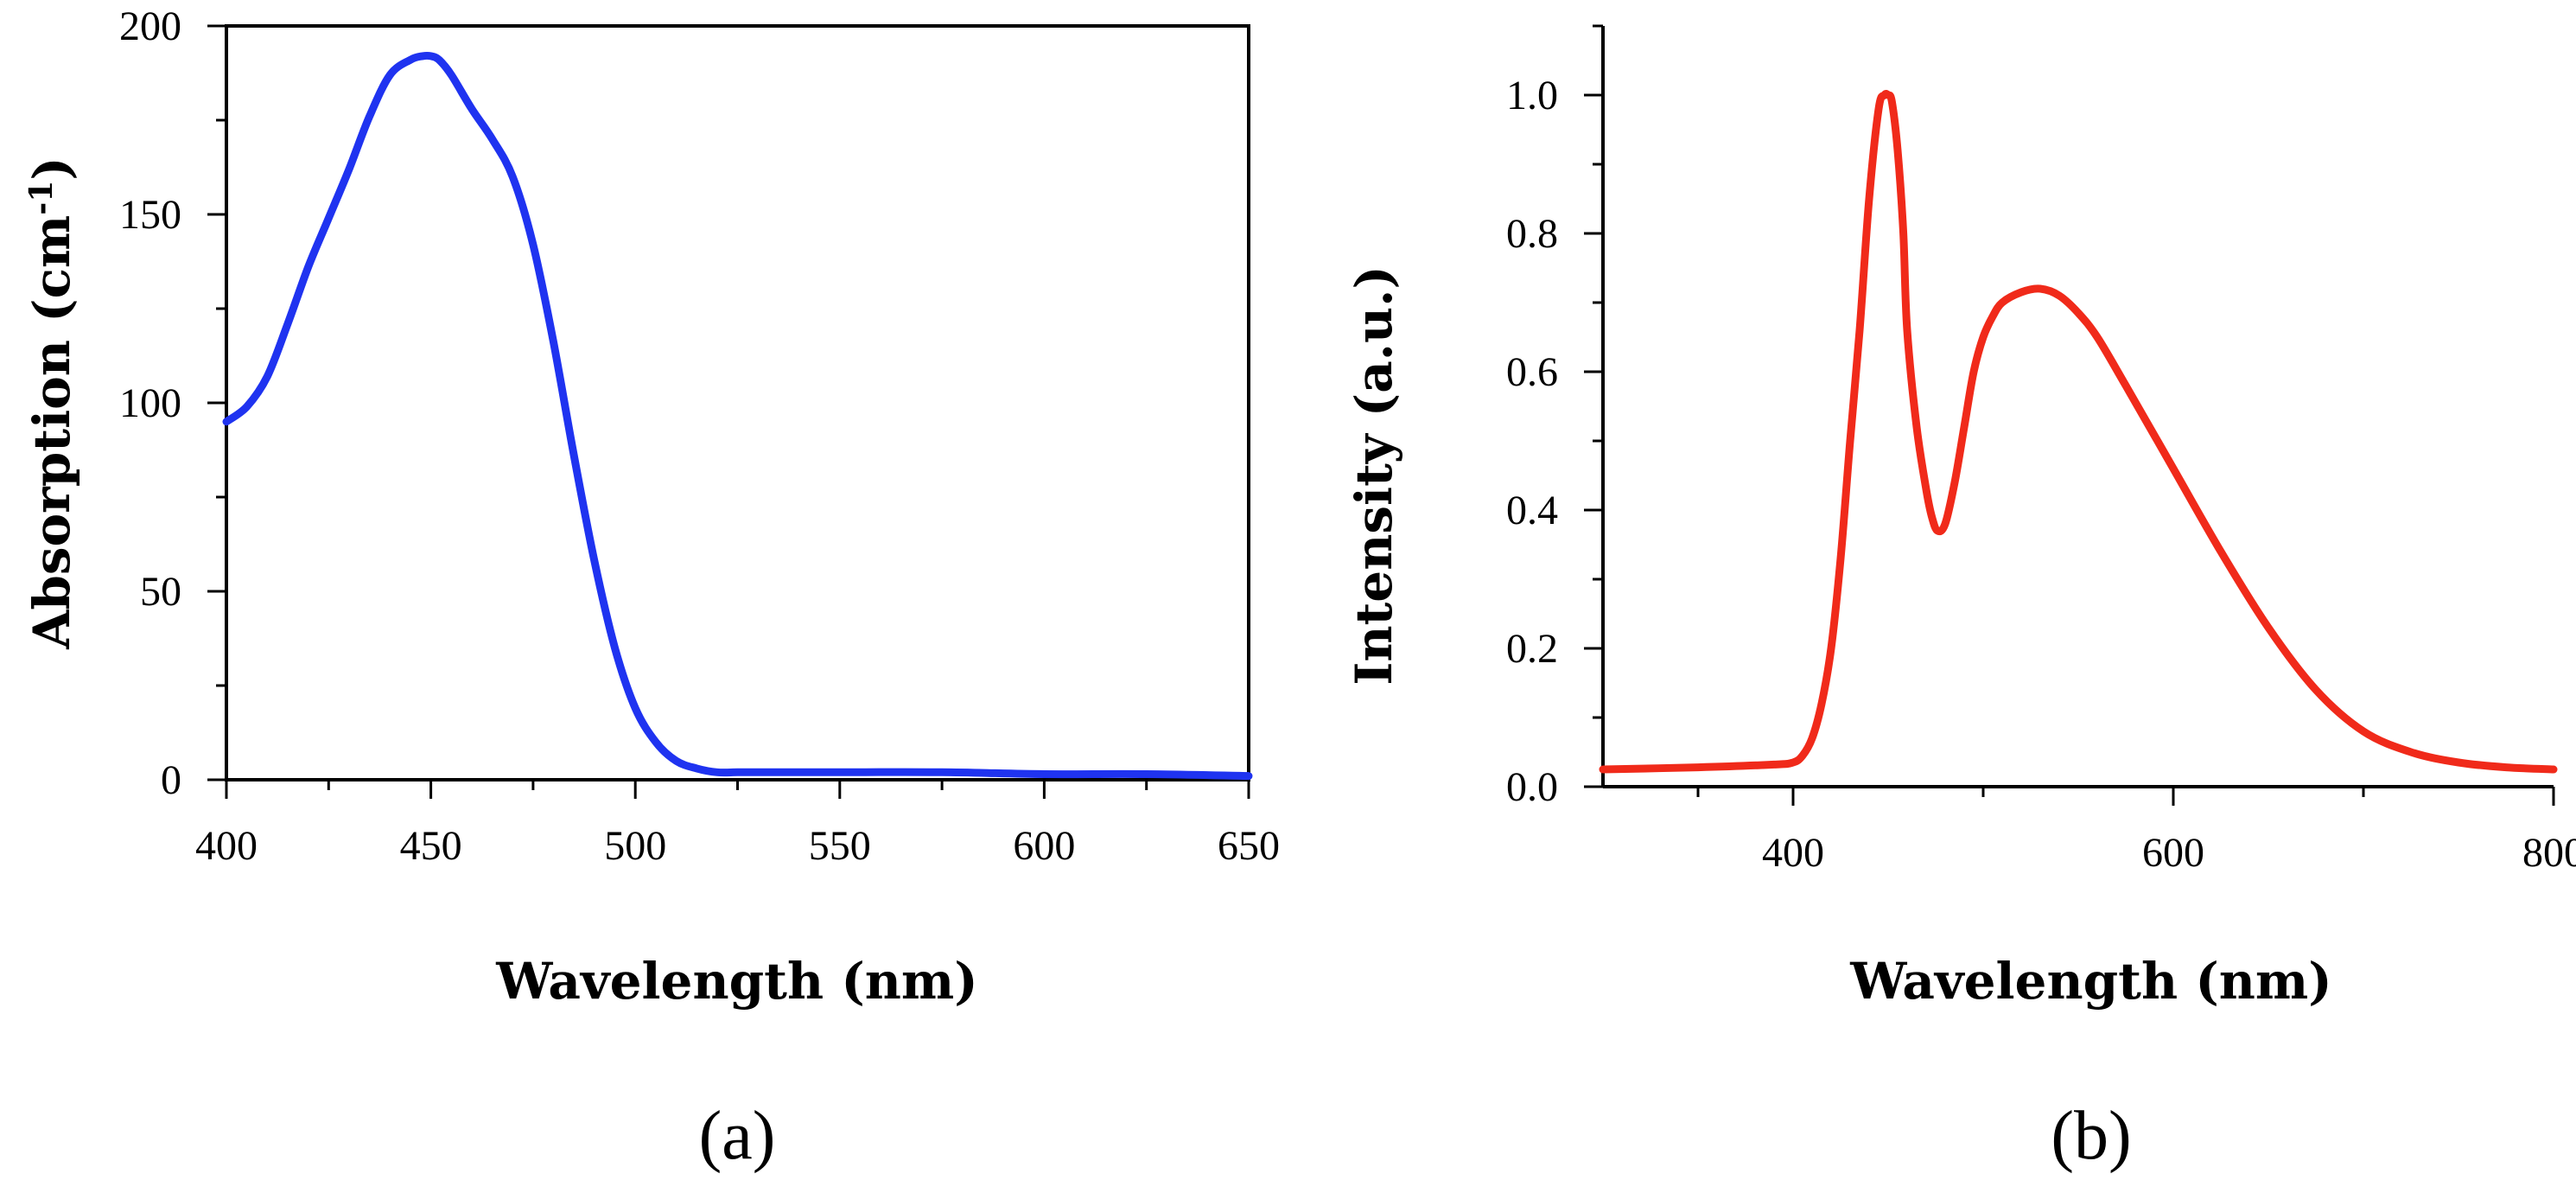 This screenshot has height=1193, width=2576. Describe the element at coordinates (2091, 1136) in the screenshot. I see `panel-b-label: (b)` at that location.